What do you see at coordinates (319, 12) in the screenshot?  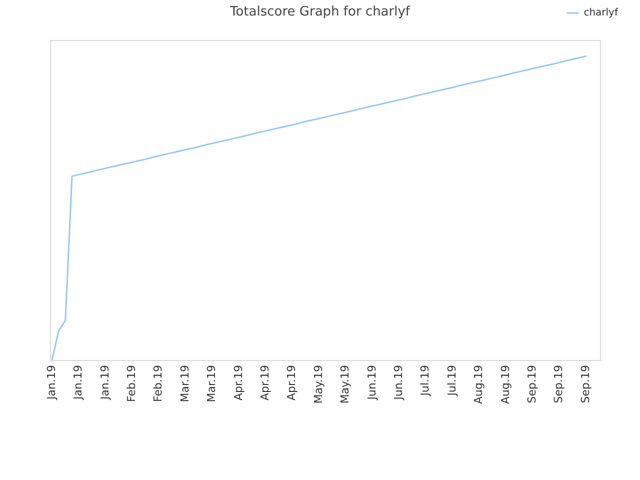 I see `chart-title: Totalscore Graph for charlyf` at bounding box center [319, 12].